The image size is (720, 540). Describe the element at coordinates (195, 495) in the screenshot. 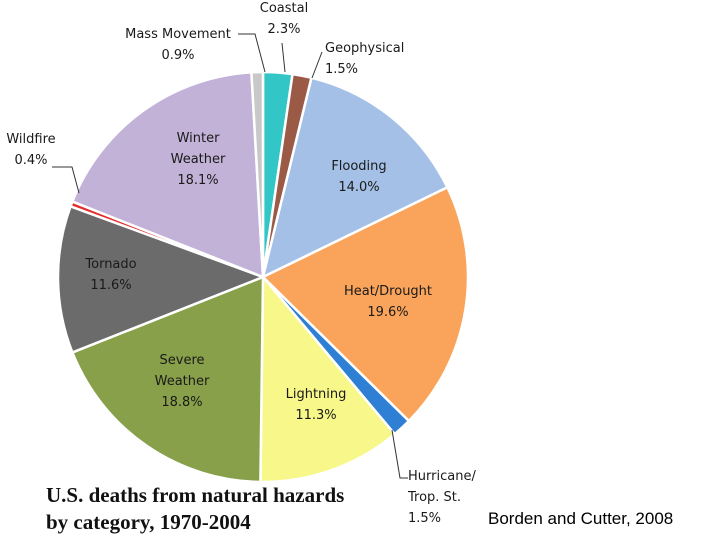

I see `chart-title-line-1: U.S. deaths from natural hazards` at that location.